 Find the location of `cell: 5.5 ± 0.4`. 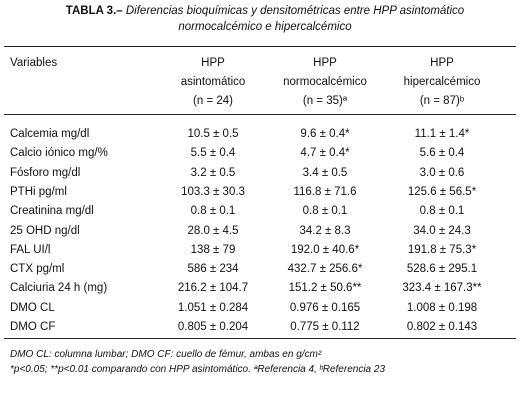

cell: 5.5 ± 0.4 is located at coordinates (213, 153).